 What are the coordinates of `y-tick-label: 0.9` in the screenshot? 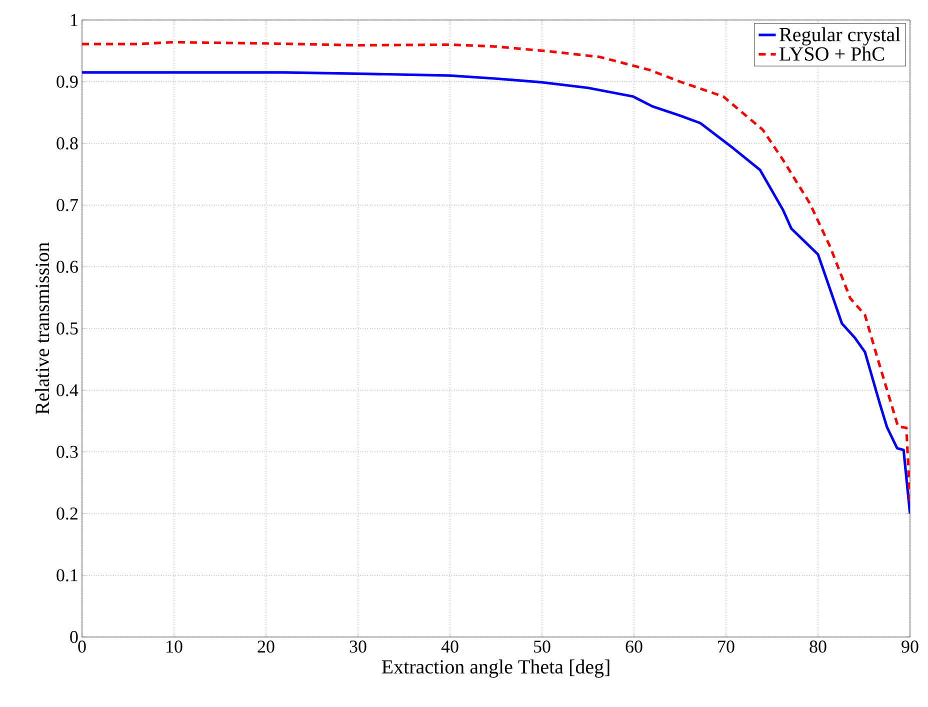 It's located at (67, 82).